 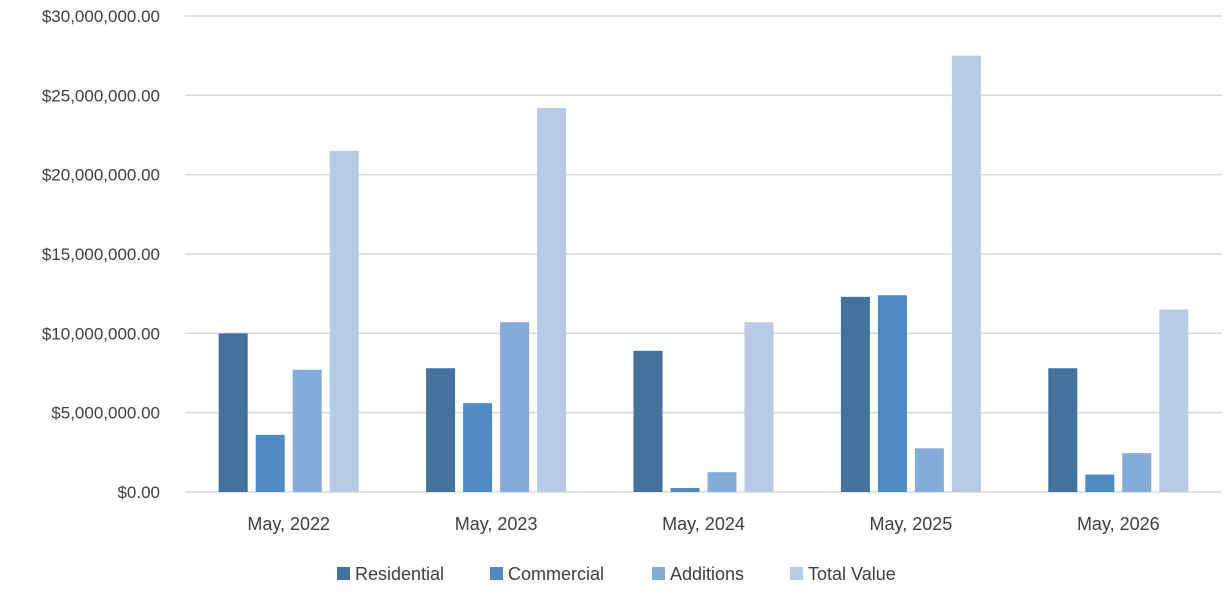 What do you see at coordinates (101, 95) in the screenshot?
I see `y-tick-label: $25,000,000.00` at bounding box center [101, 95].